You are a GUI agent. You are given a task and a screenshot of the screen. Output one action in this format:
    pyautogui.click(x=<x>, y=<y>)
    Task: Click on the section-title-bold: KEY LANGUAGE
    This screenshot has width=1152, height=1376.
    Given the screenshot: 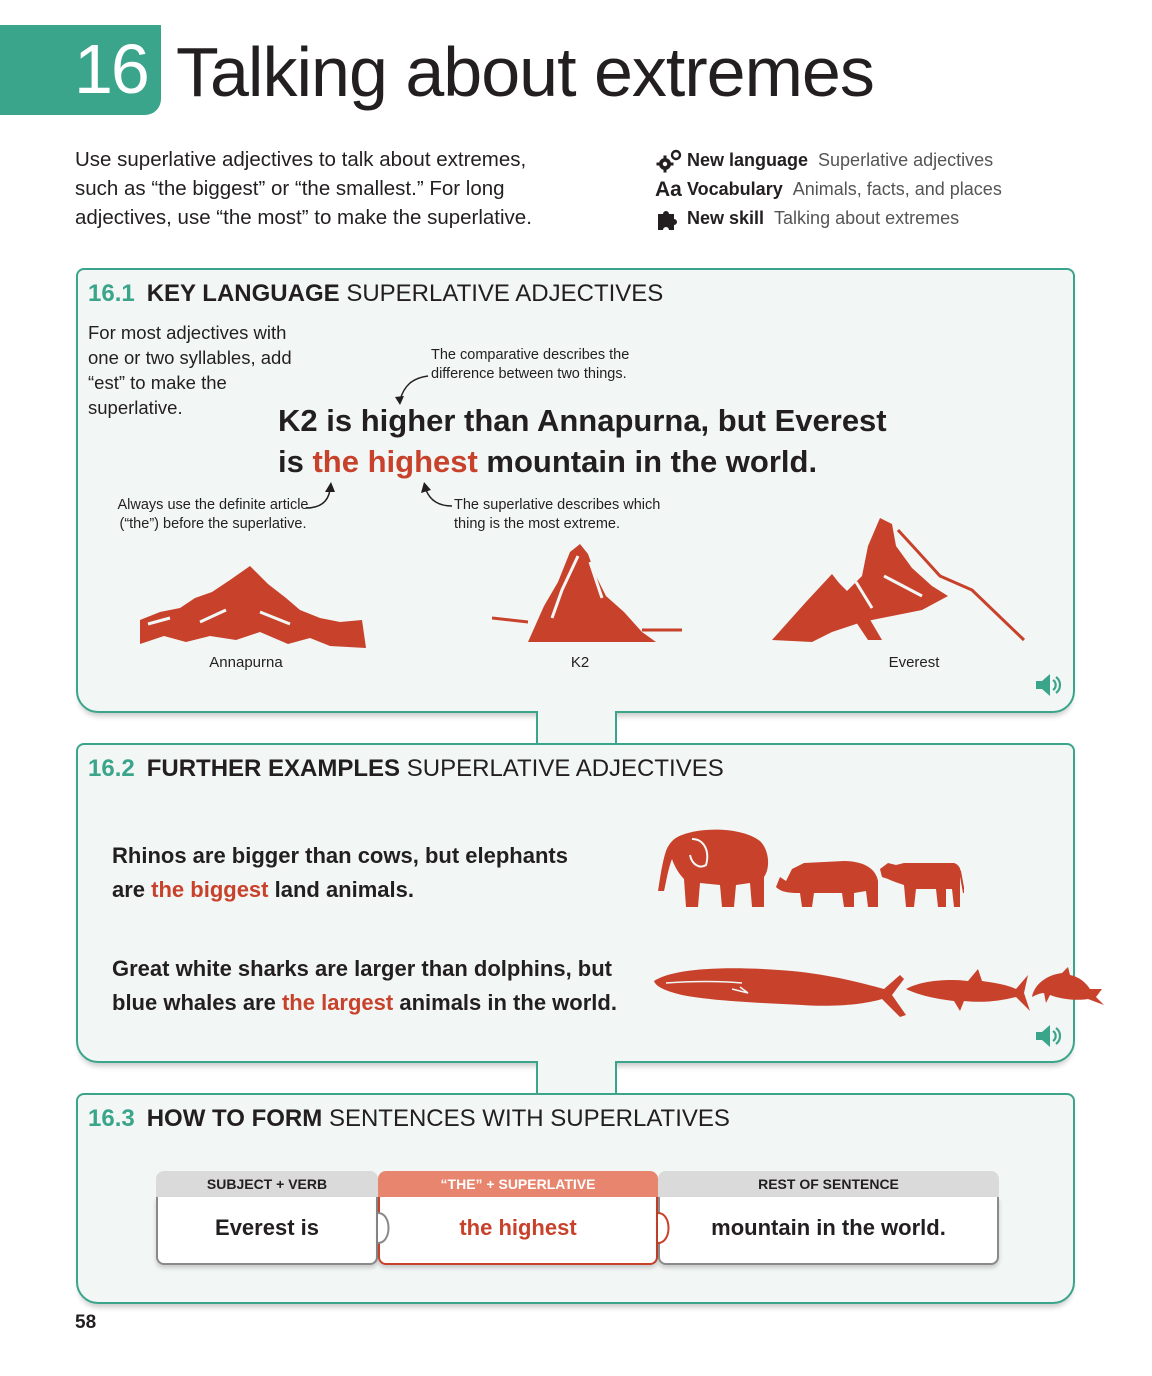 What is the action you would take?
    pyautogui.click(x=243, y=293)
    